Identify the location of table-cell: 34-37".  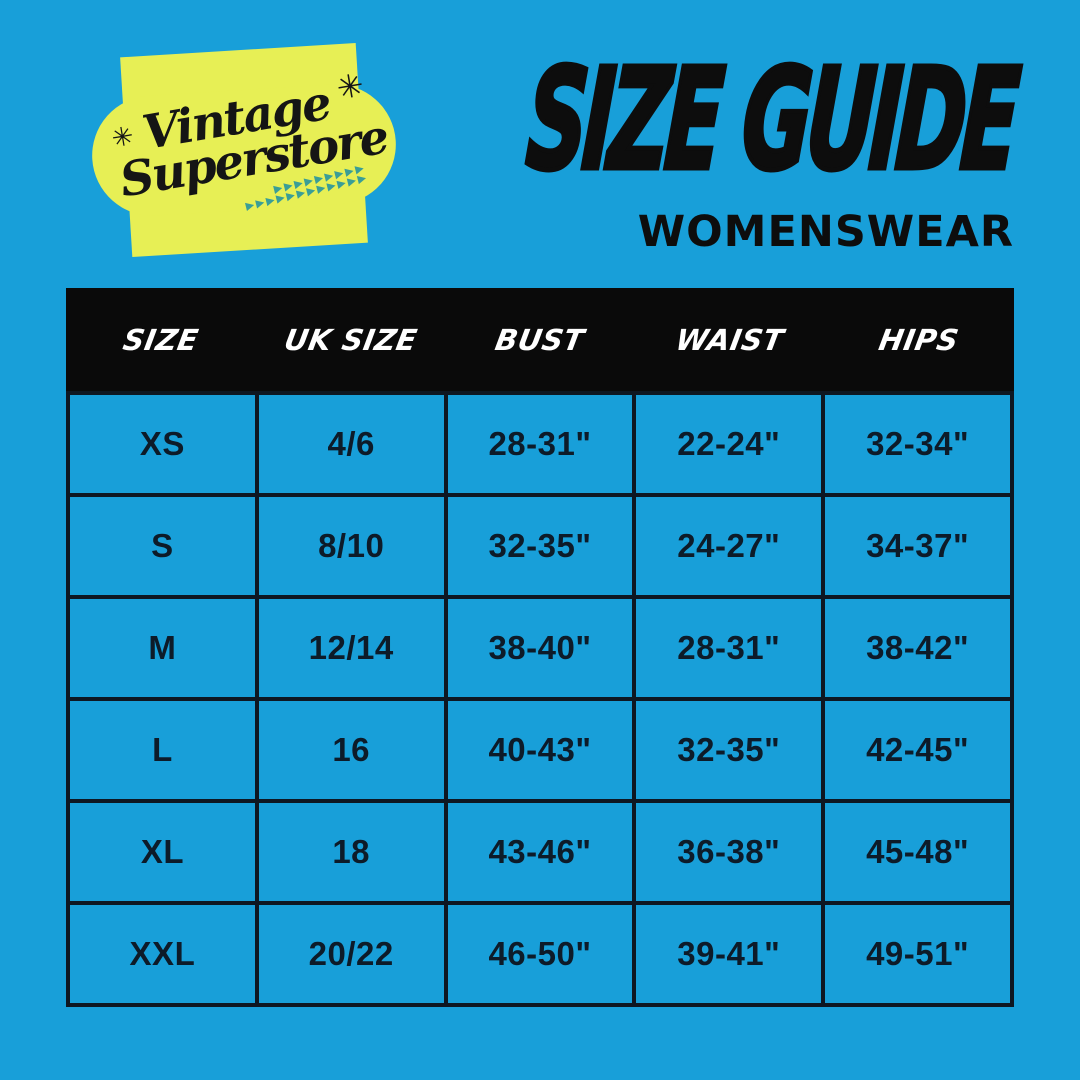
(917, 546).